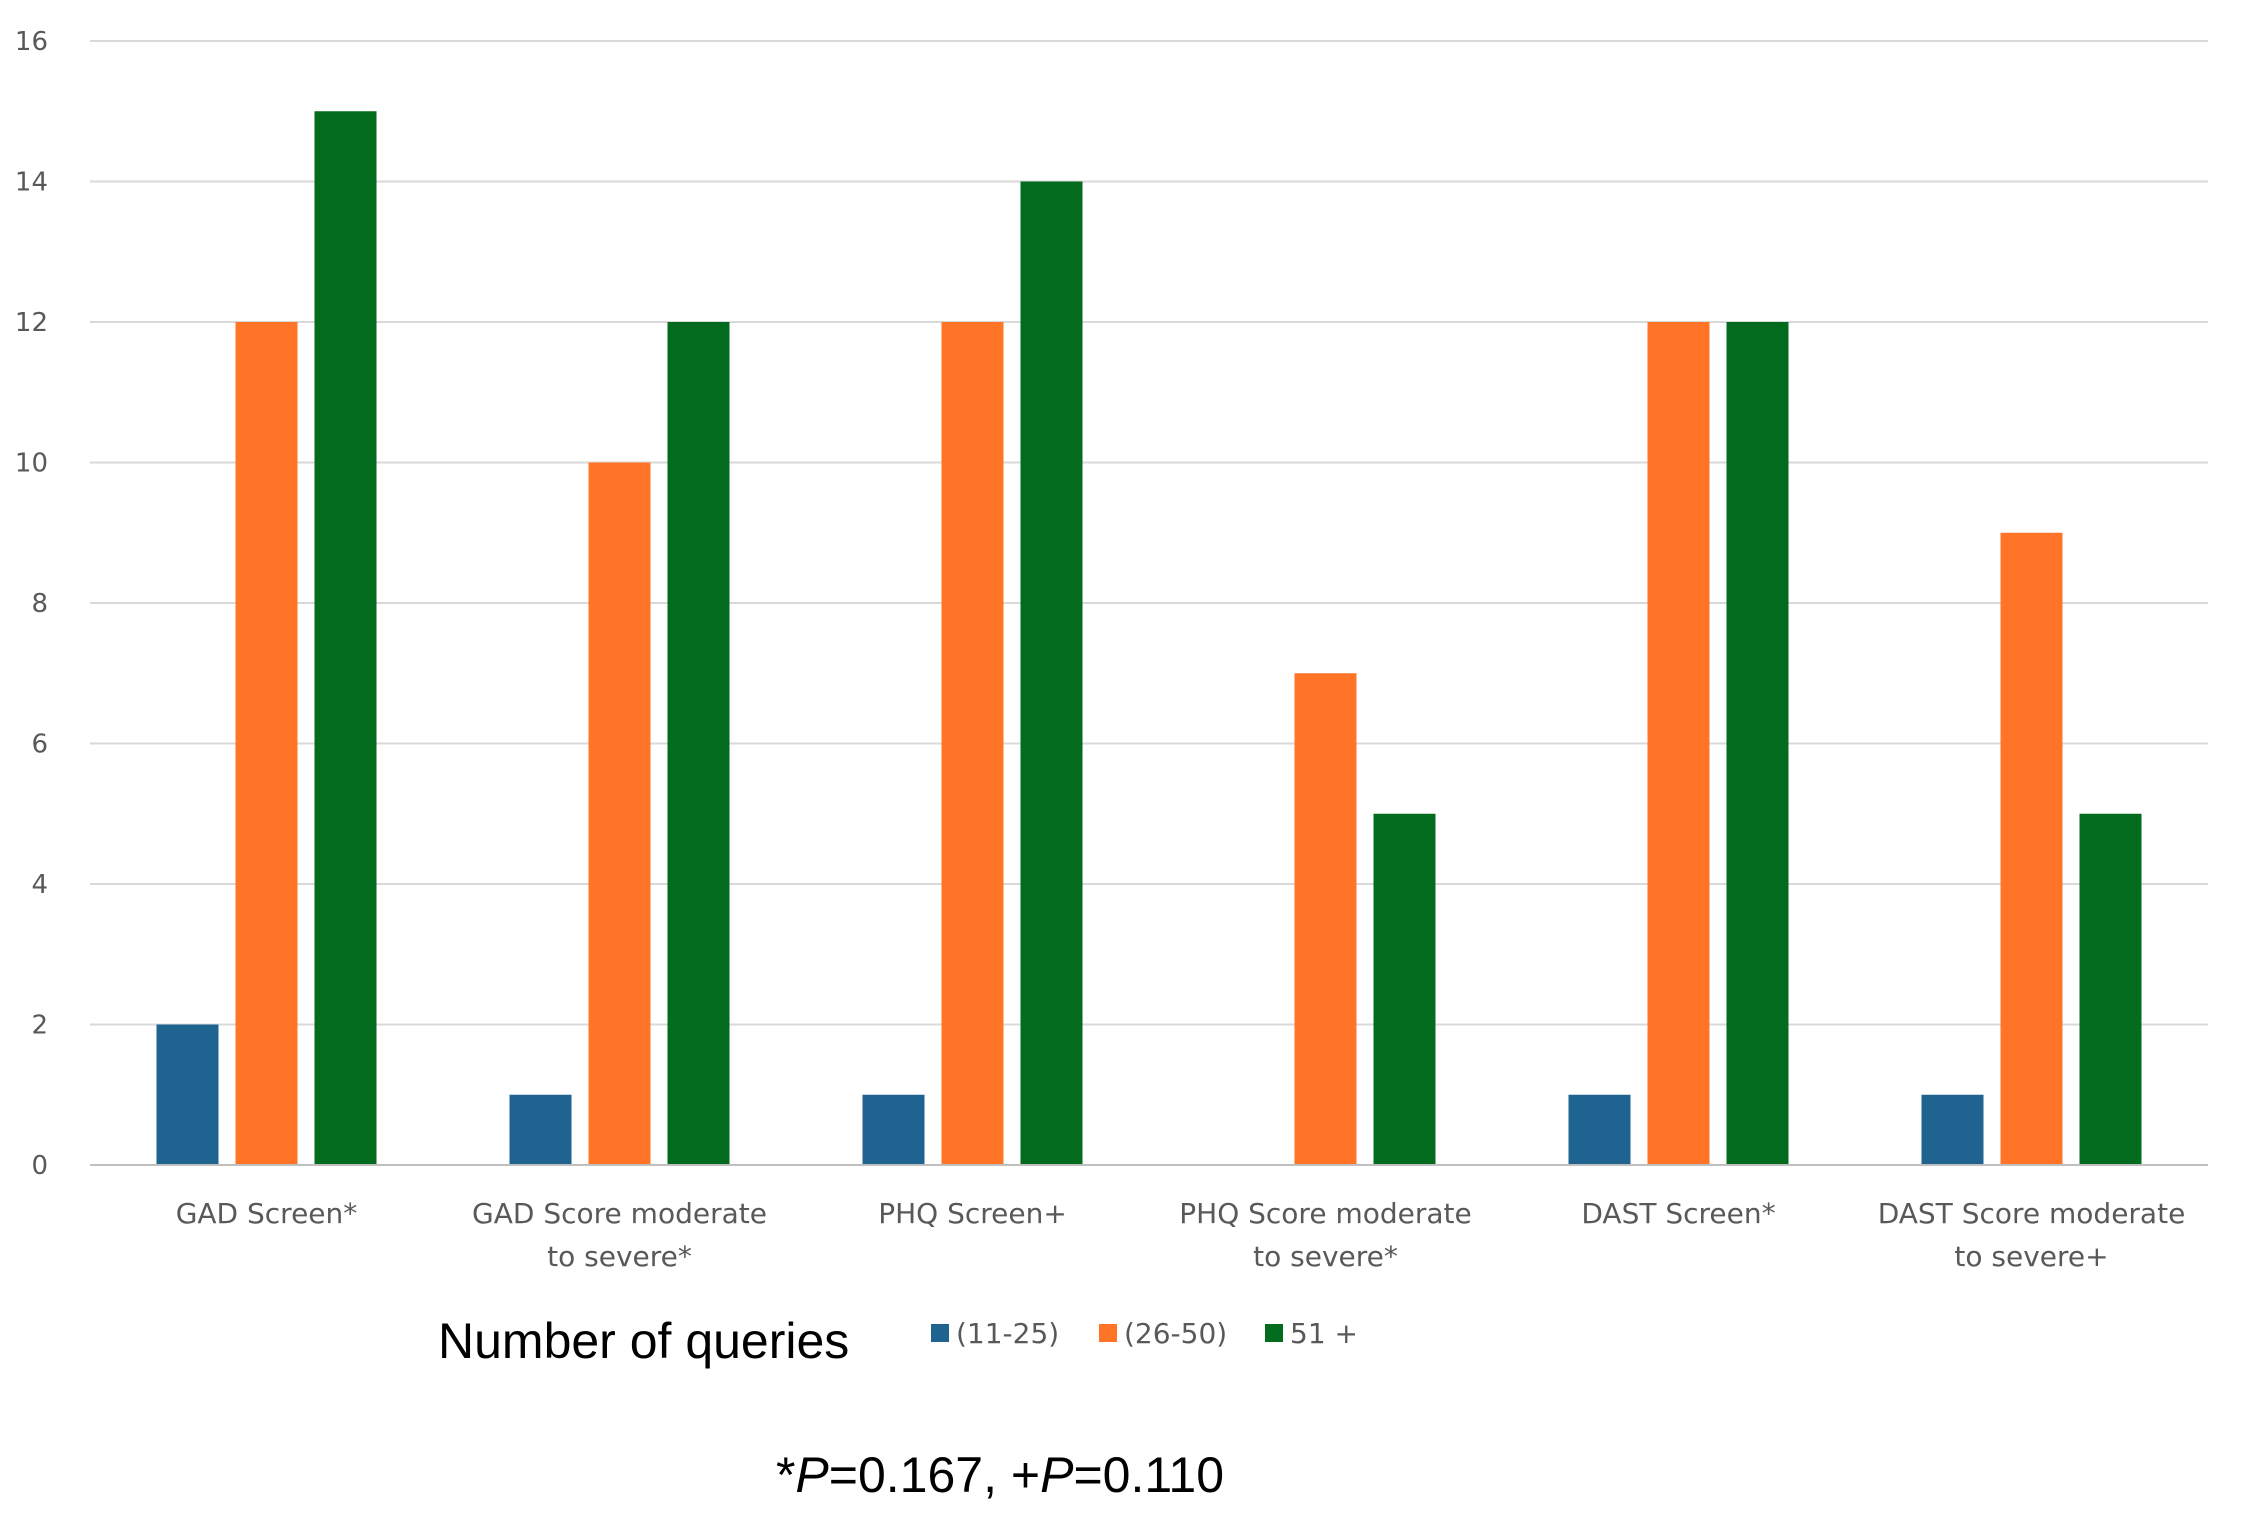  What do you see at coordinates (39, 1026) in the screenshot?
I see `y-tick-label: 2` at bounding box center [39, 1026].